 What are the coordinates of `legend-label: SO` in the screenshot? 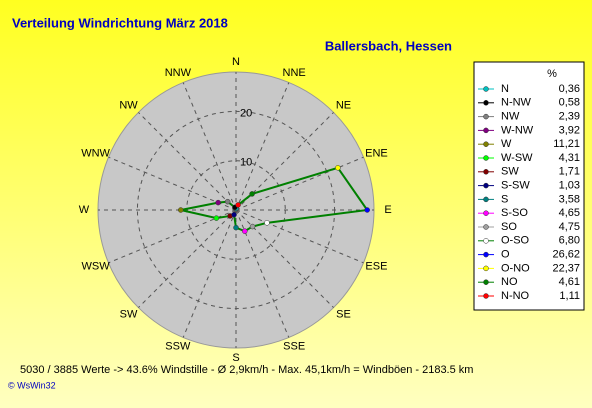 It's located at (509, 227).